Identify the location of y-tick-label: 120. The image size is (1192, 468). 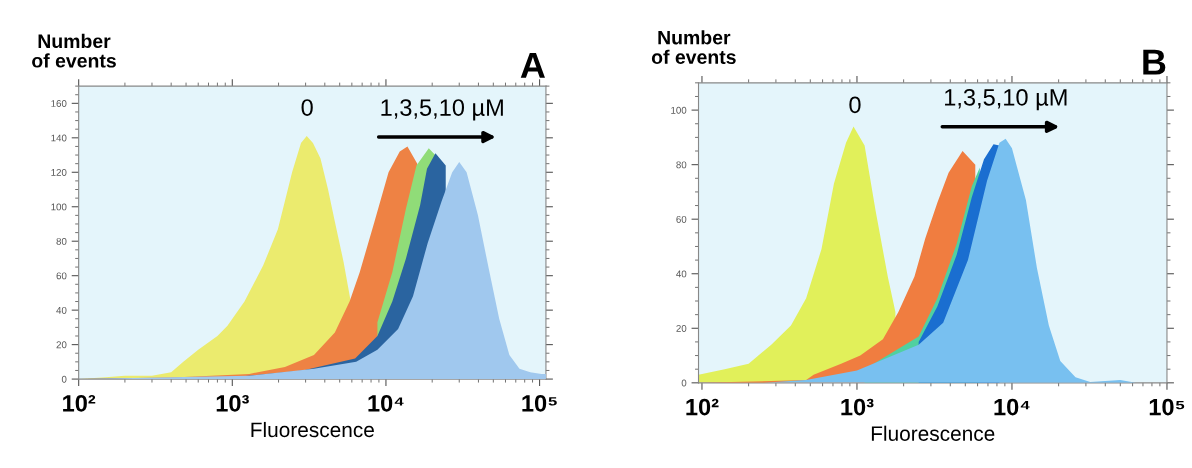
(59, 172).